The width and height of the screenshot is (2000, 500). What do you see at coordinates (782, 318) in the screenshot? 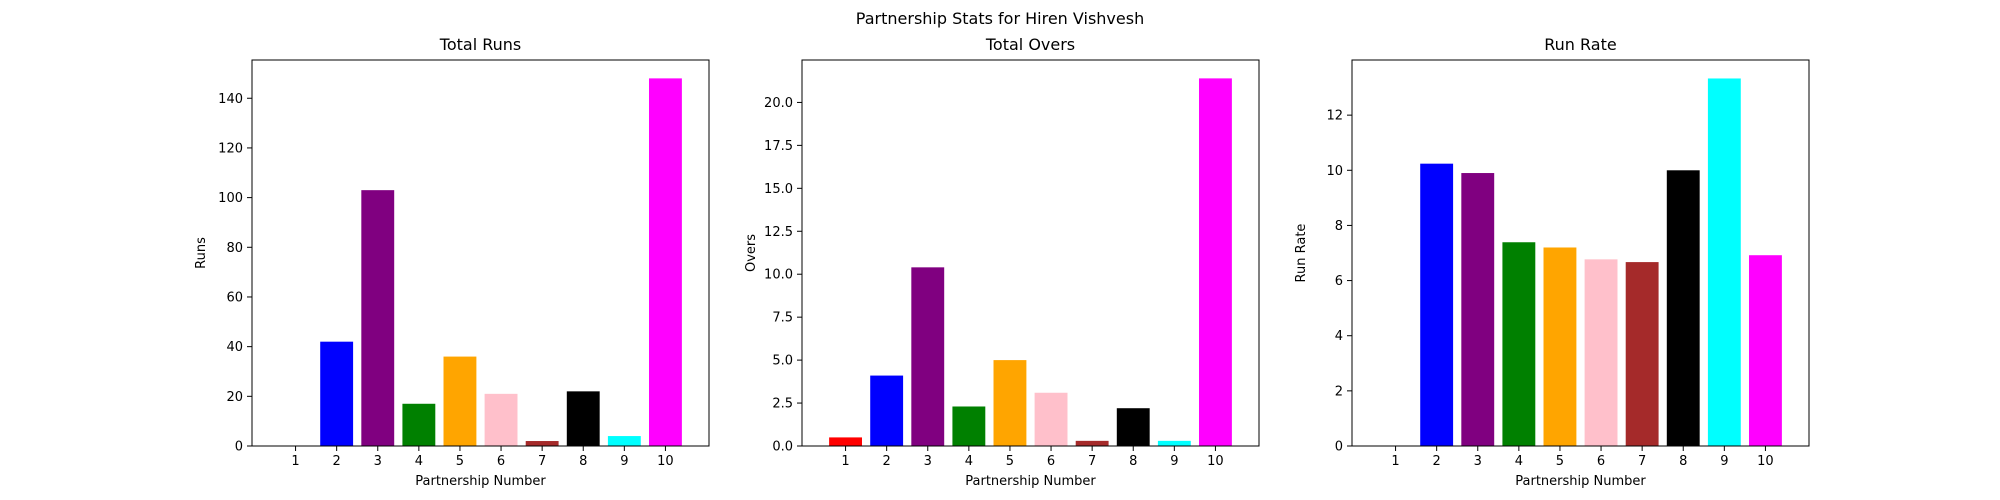
I see `y-tick-label: 7.5` at bounding box center [782, 318].